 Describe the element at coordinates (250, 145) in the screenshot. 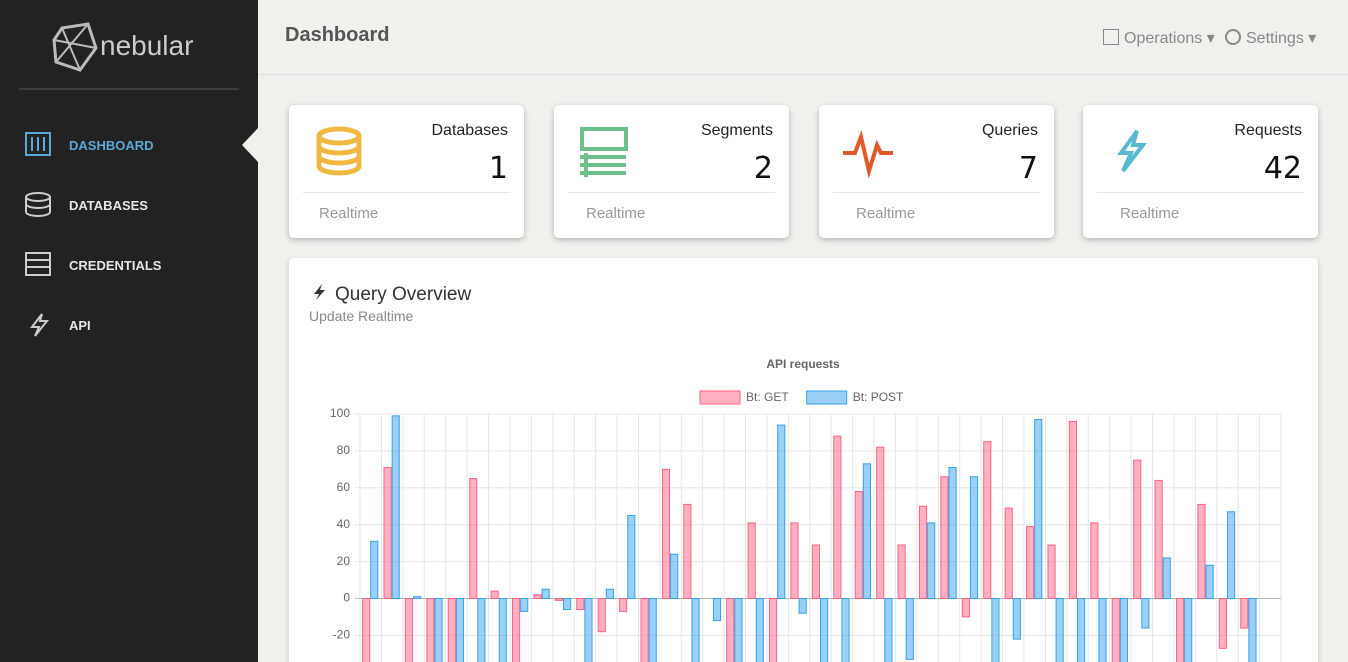

I see `active-notch` at that location.